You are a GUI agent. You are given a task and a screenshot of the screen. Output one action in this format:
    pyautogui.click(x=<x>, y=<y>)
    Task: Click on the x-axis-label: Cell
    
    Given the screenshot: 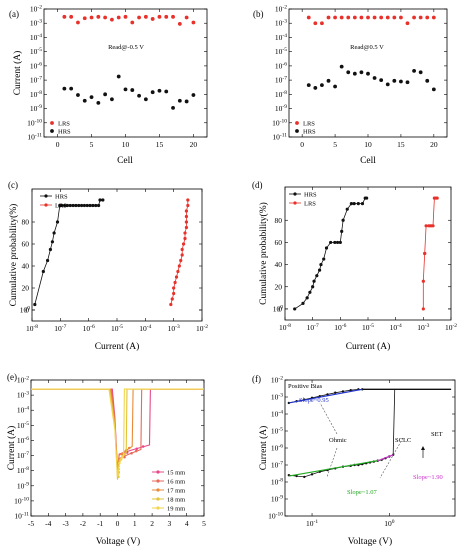 What is the action you would take?
    pyautogui.click(x=125, y=161)
    